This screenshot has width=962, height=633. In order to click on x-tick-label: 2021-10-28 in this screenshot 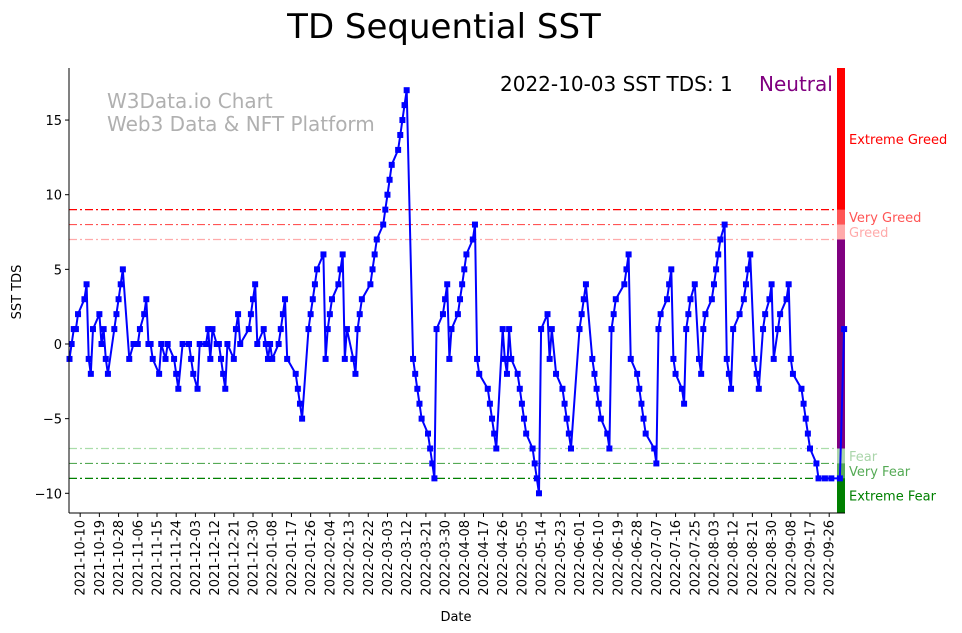, I will do `click(119, 558)`.